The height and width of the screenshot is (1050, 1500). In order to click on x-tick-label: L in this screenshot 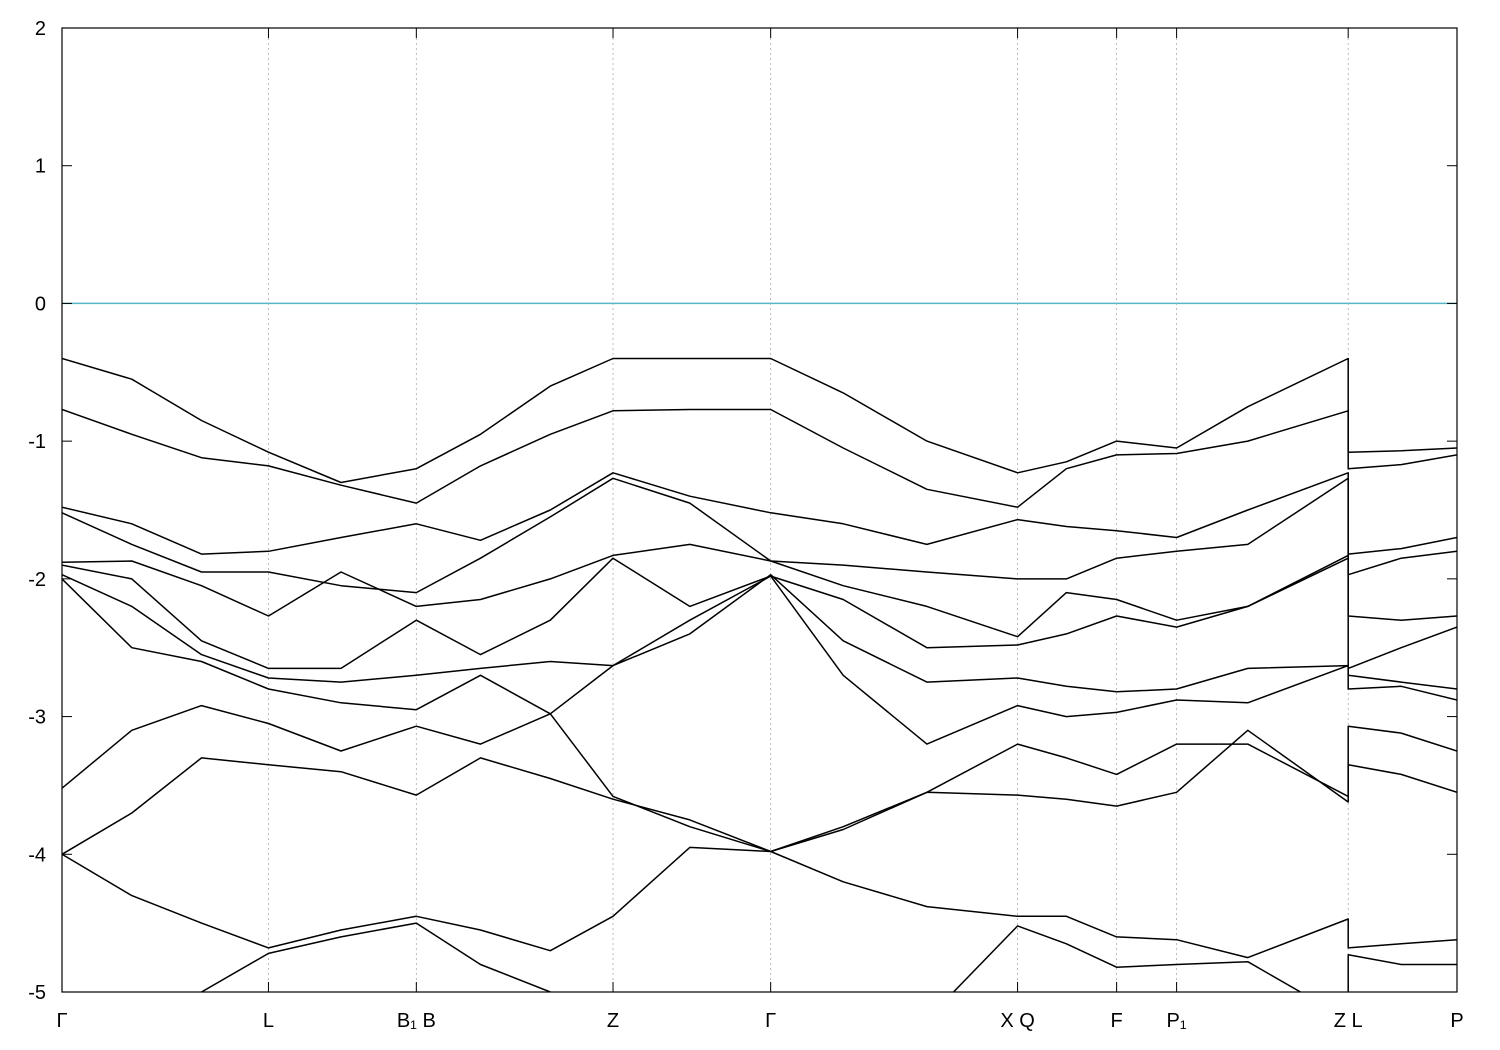, I will do `click(268, 1021)`.